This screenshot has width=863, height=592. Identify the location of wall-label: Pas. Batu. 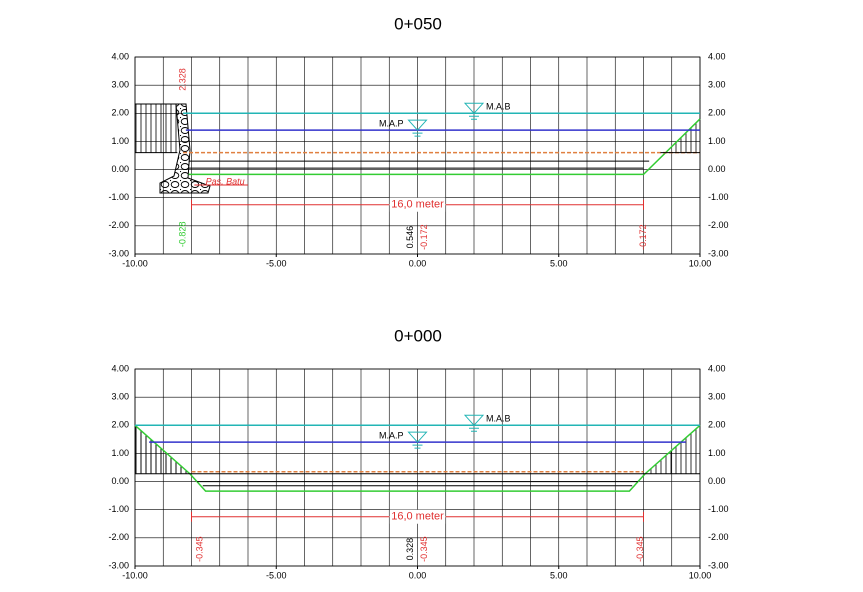
(225, 182).